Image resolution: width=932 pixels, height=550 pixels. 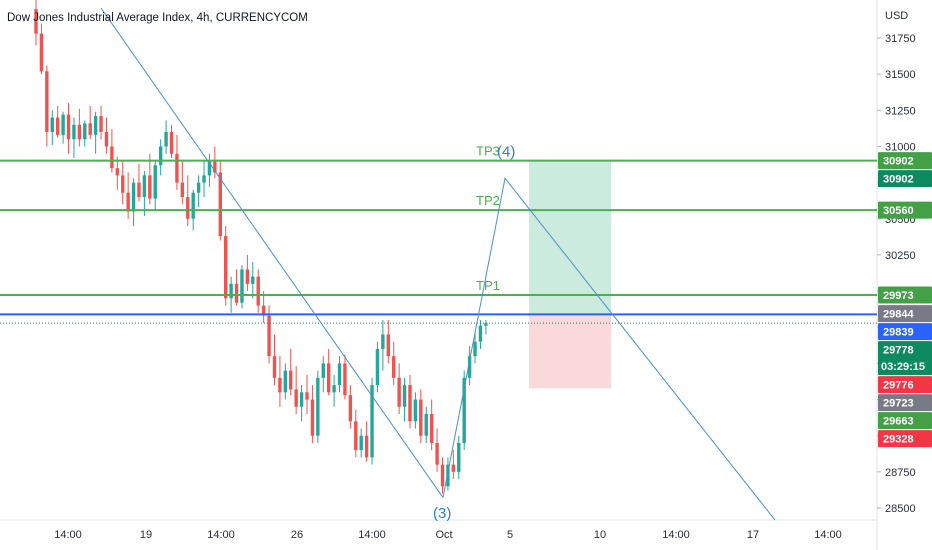 I want to click on price-badge: 29839, so click(x=905, y=332).